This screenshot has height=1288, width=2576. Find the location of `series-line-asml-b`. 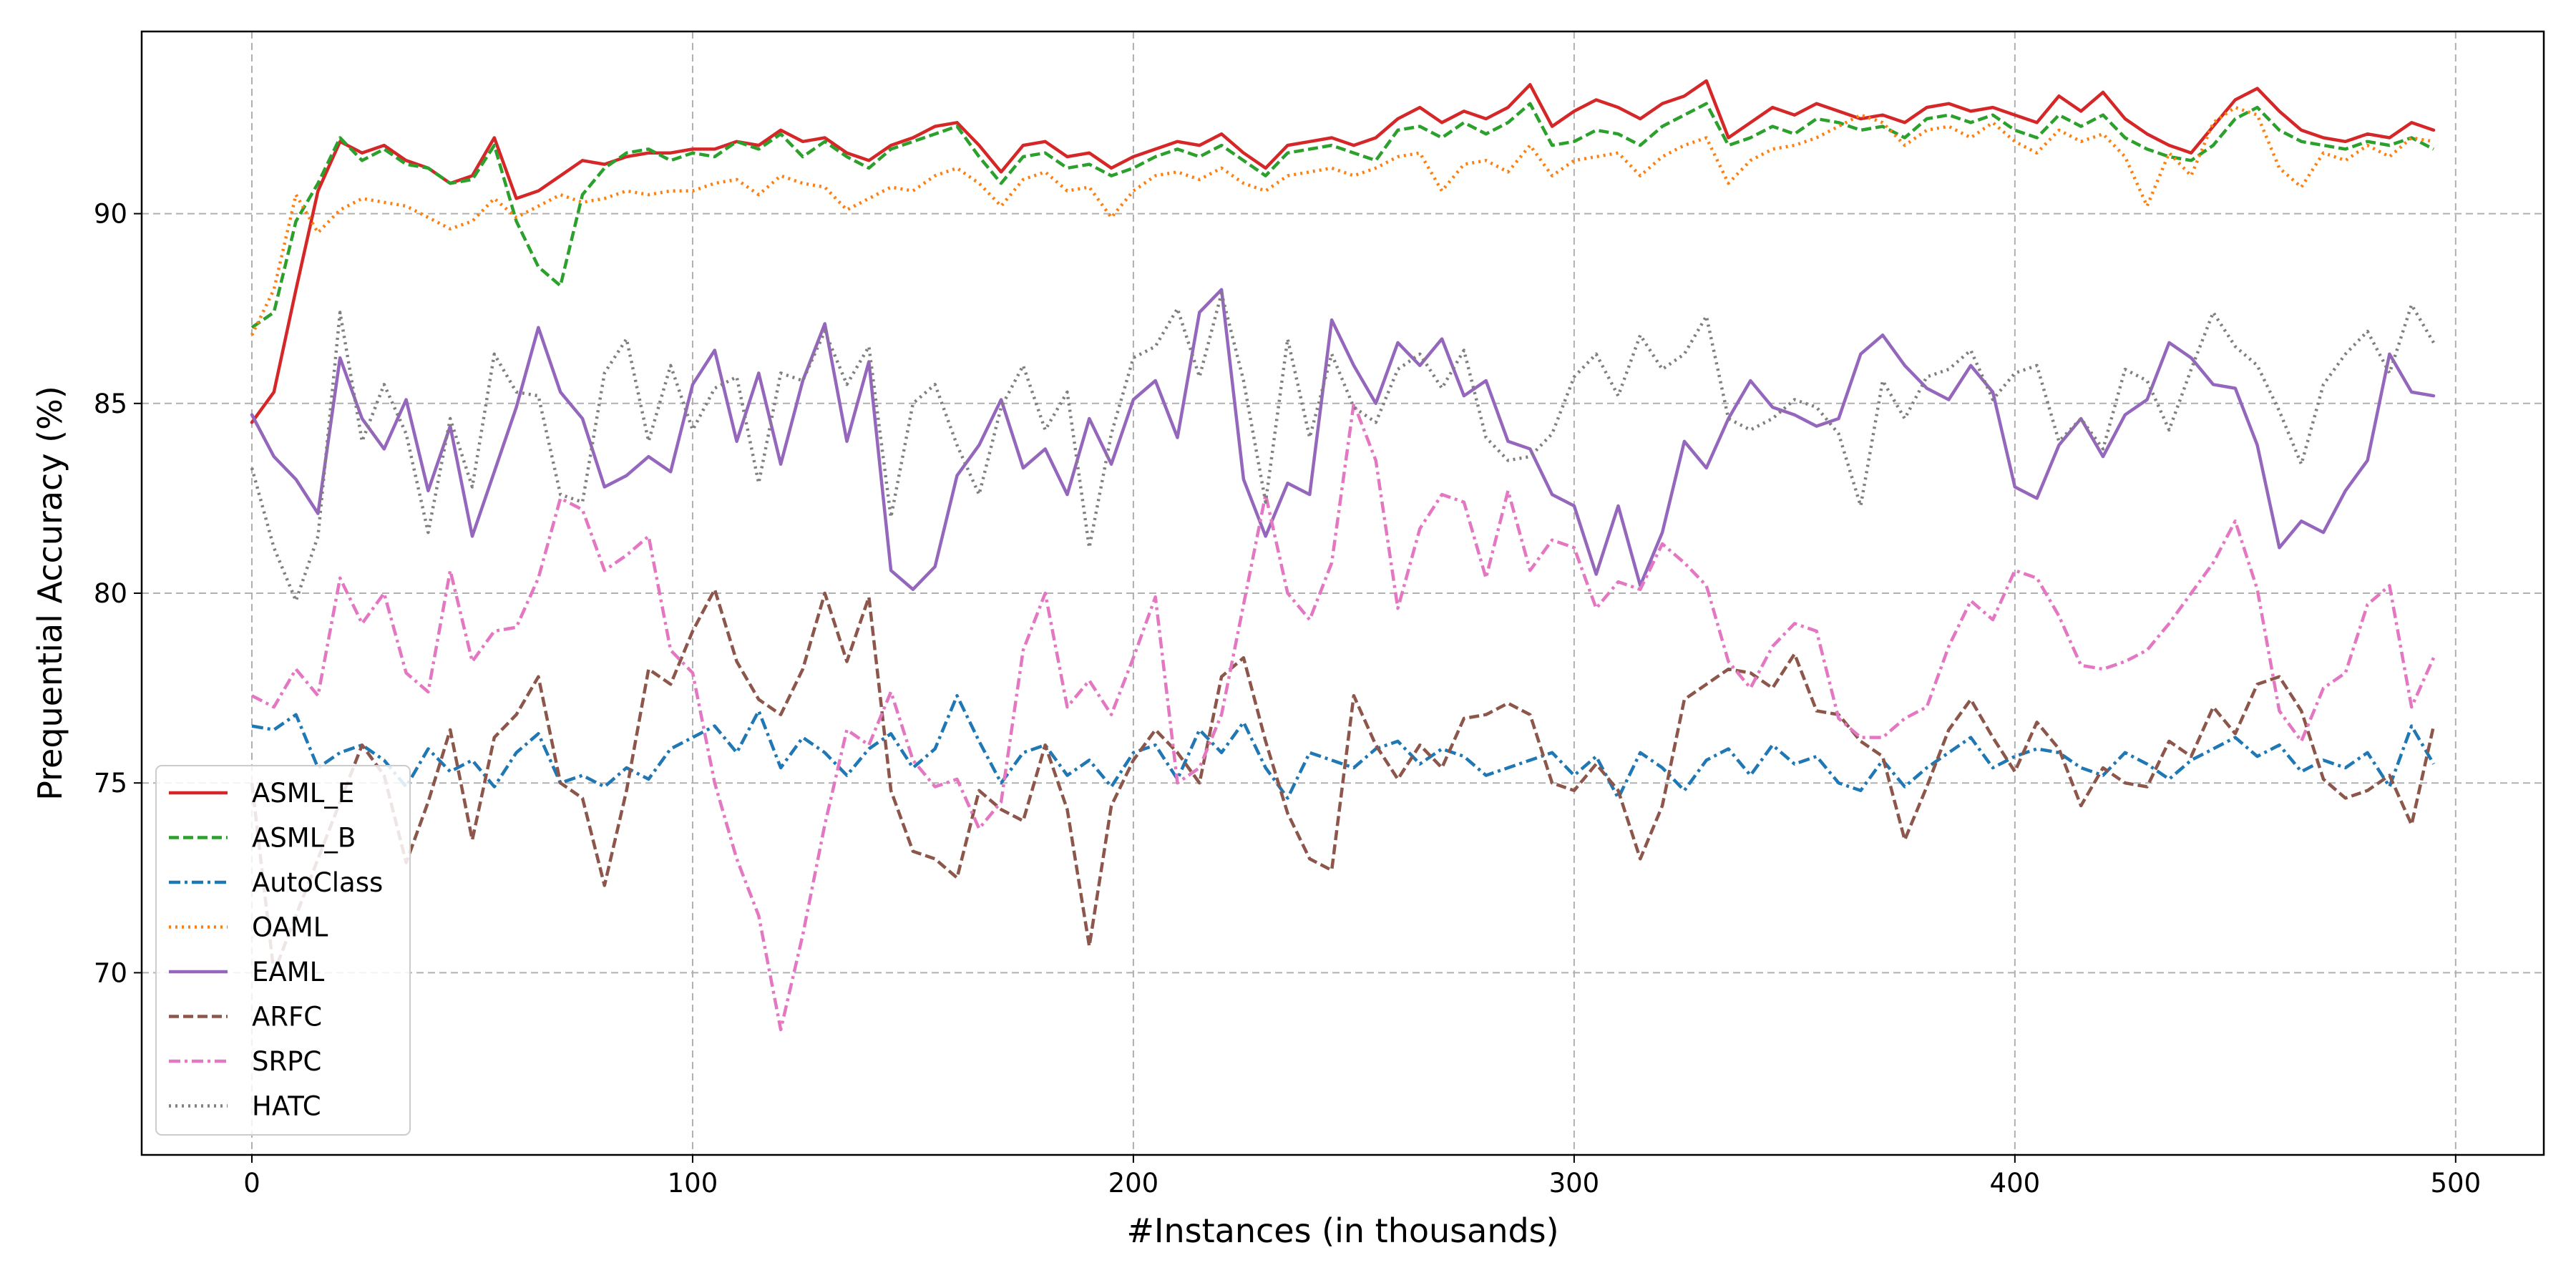

series-line-asml-b is located at coordinates (1342, 215).